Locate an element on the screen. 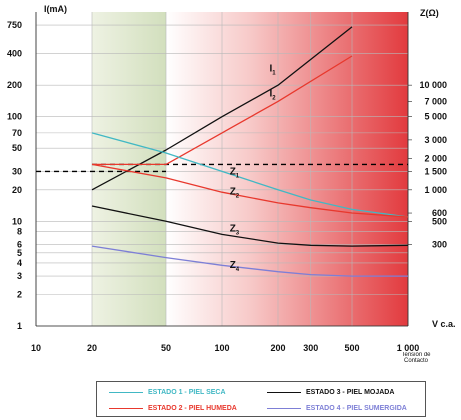 The width and height of the screenshot is (461, 420). y-left-tick-label-15: 750 is located at coordinates (14, 25).